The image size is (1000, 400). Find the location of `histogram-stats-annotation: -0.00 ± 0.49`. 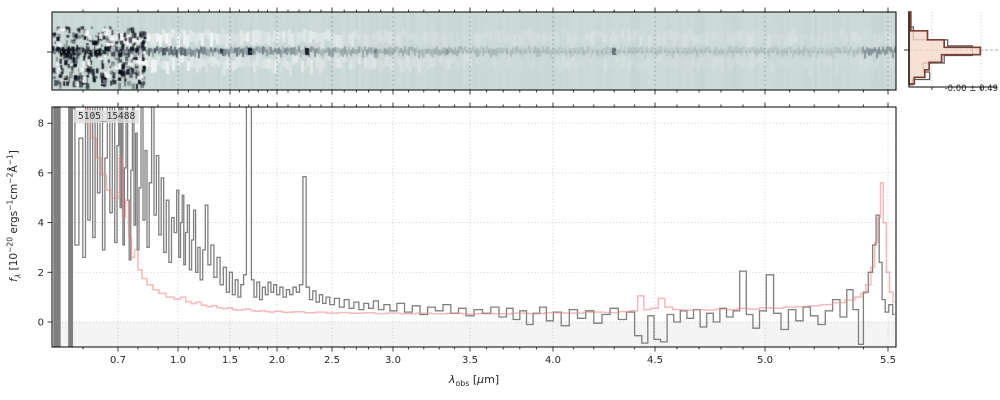

histogram-stats-annotation: -0.00 ± 0.49 is located at coordinates (971, 89).